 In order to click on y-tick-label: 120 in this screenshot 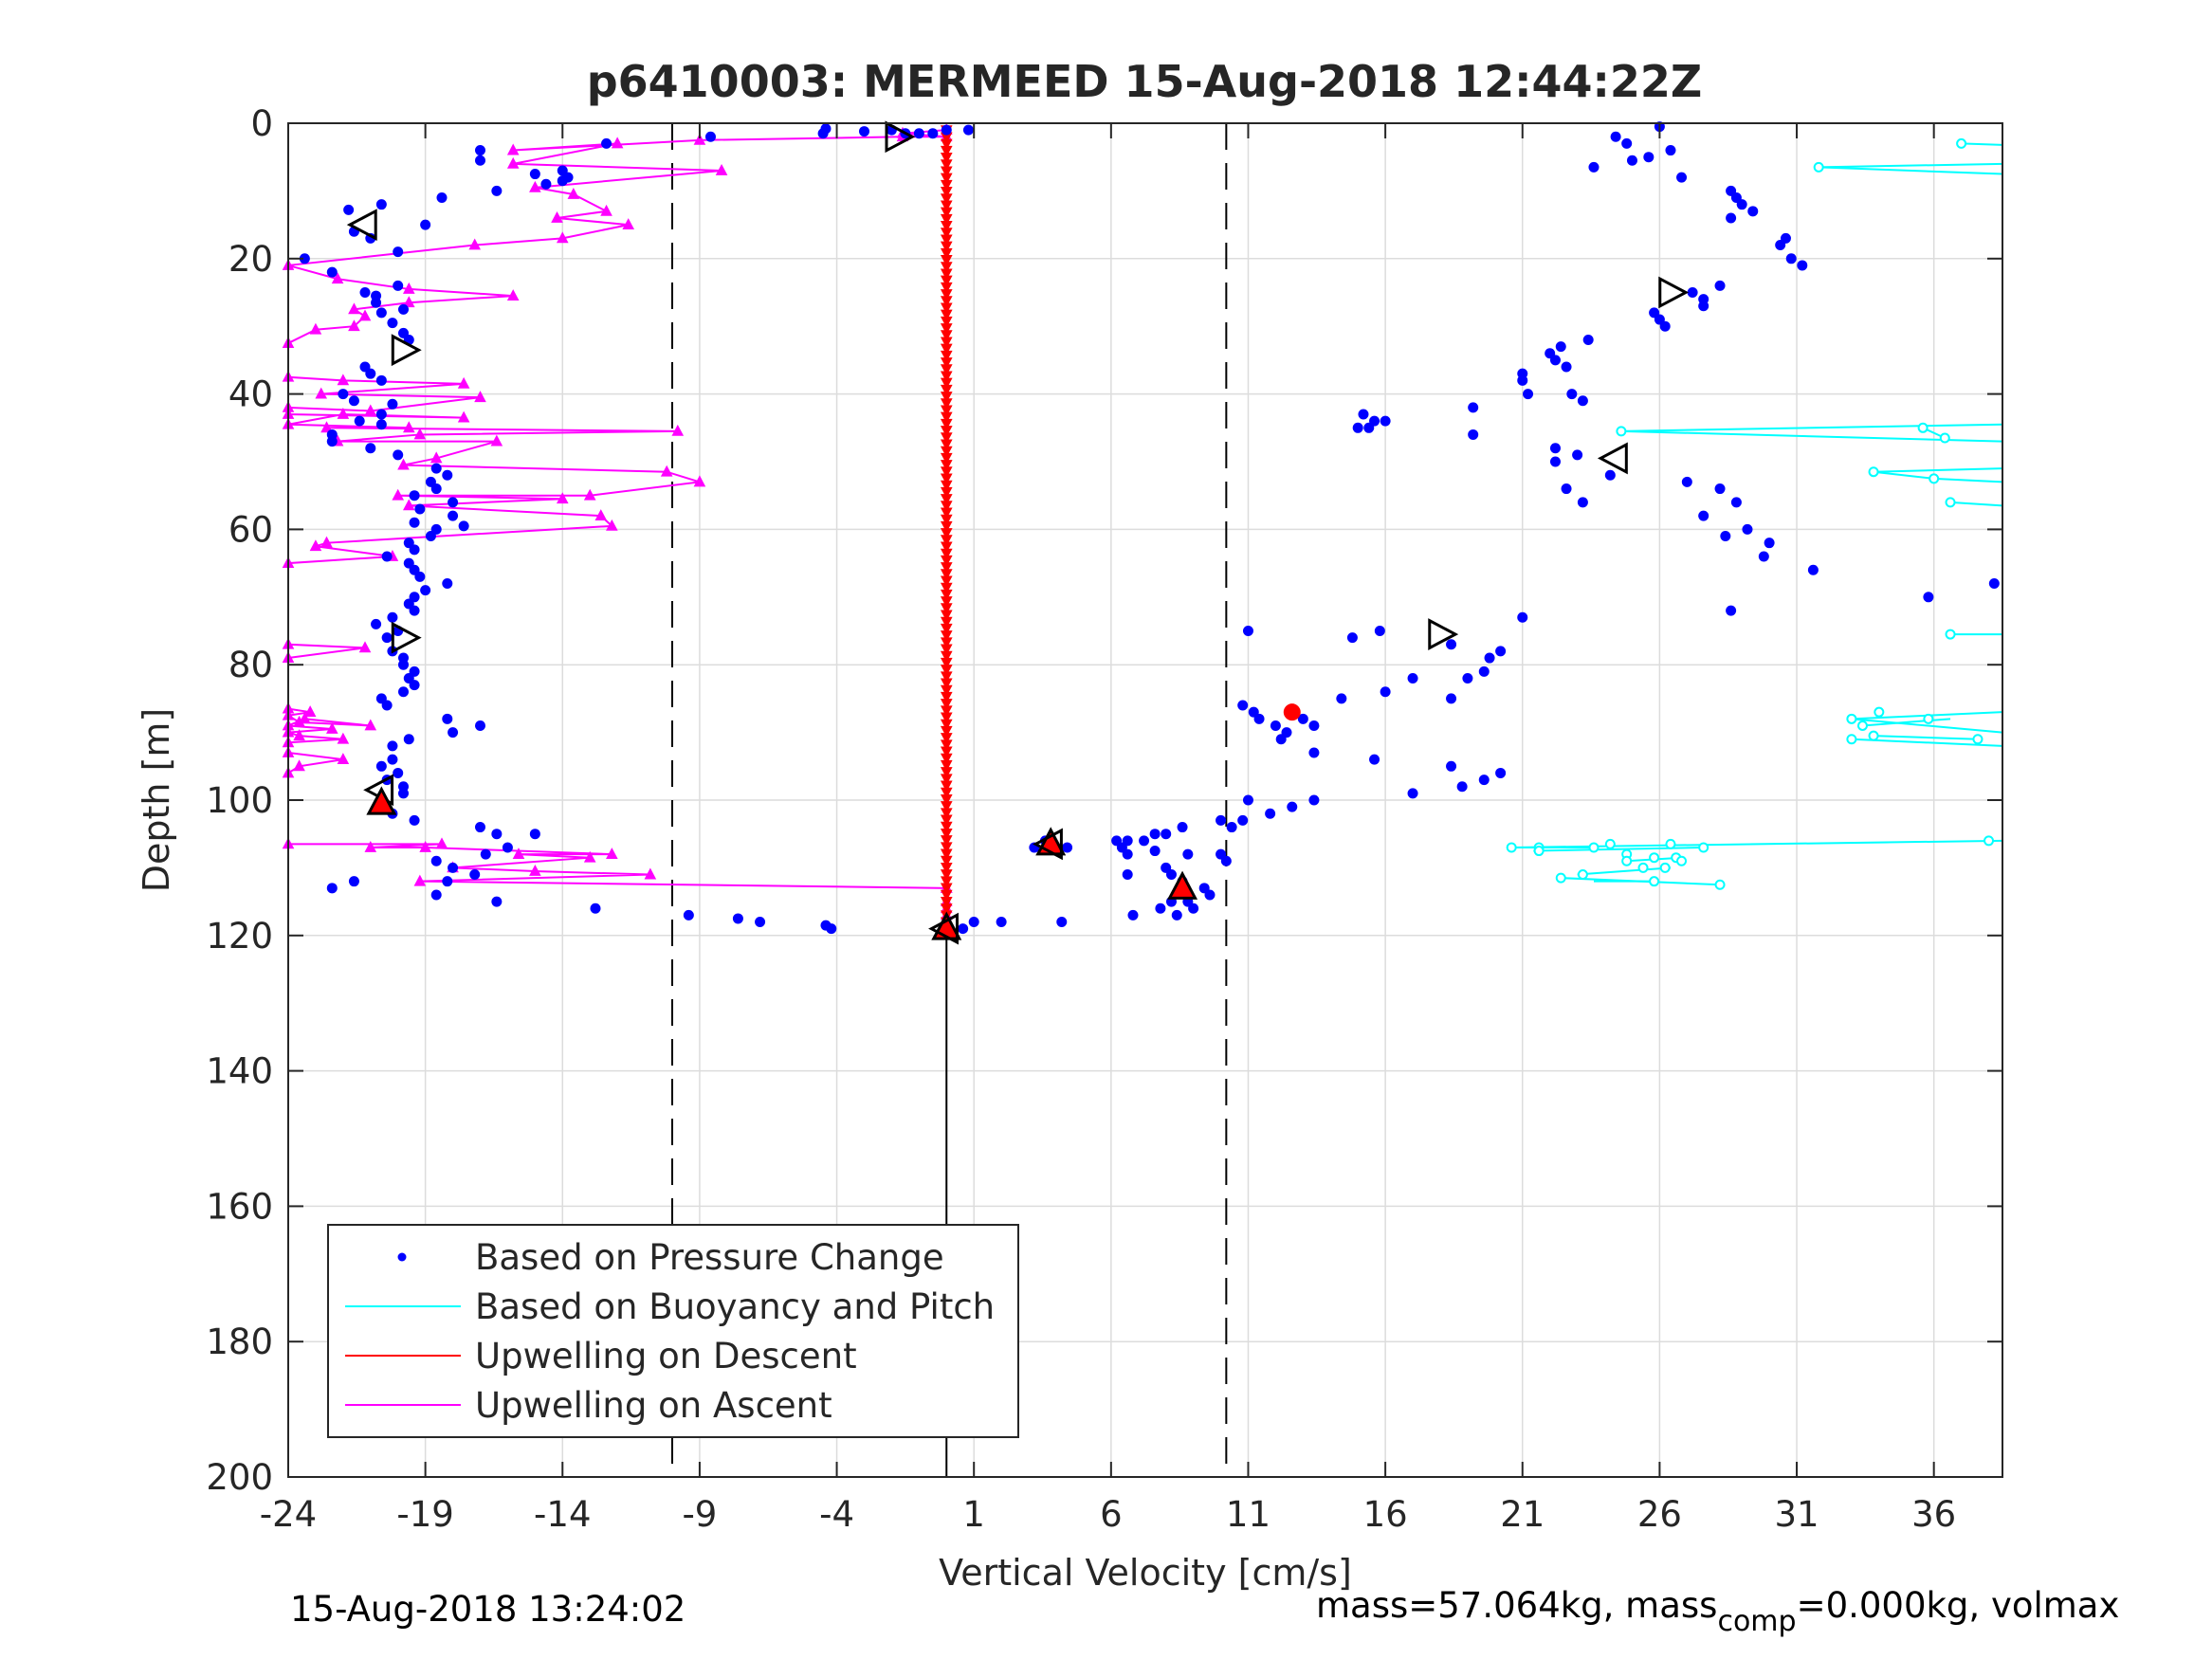, I will do `click(239, 936)`.